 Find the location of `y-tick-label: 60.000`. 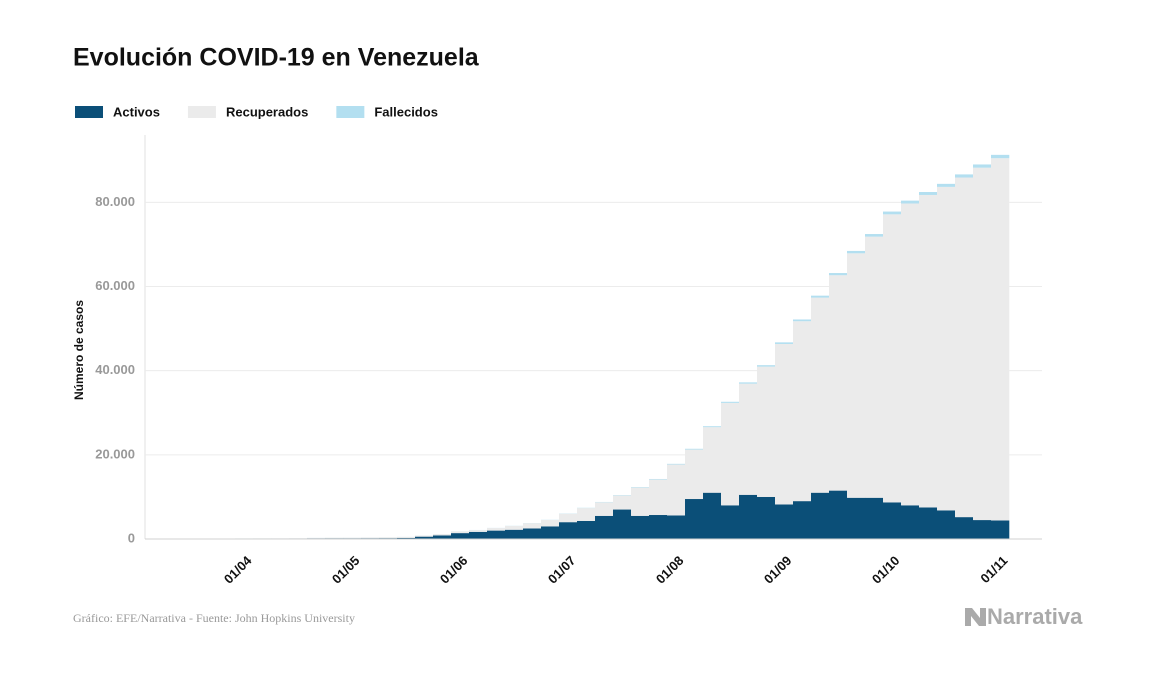

y-tick-label: 60.000 is located at coordinates (115, 285).